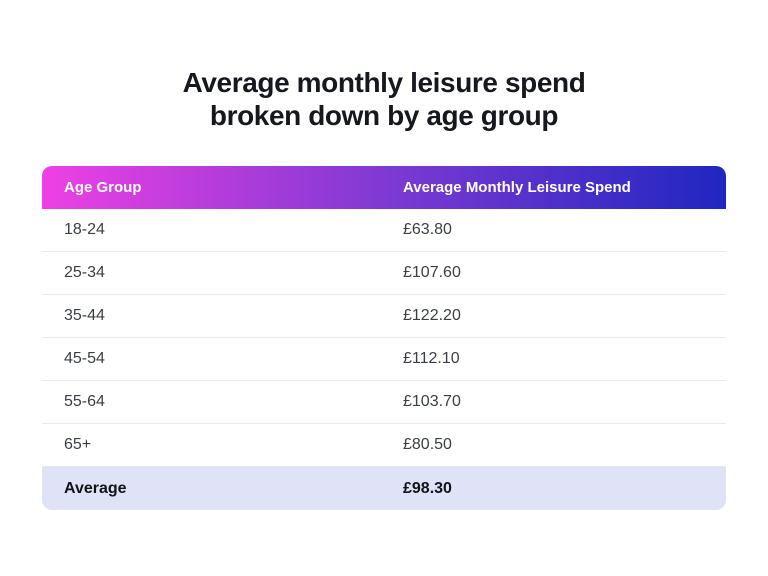  Describe the element at coordinates (384, 488) in the screenshot. I see `table-average-row: Average £98.30` at that location.